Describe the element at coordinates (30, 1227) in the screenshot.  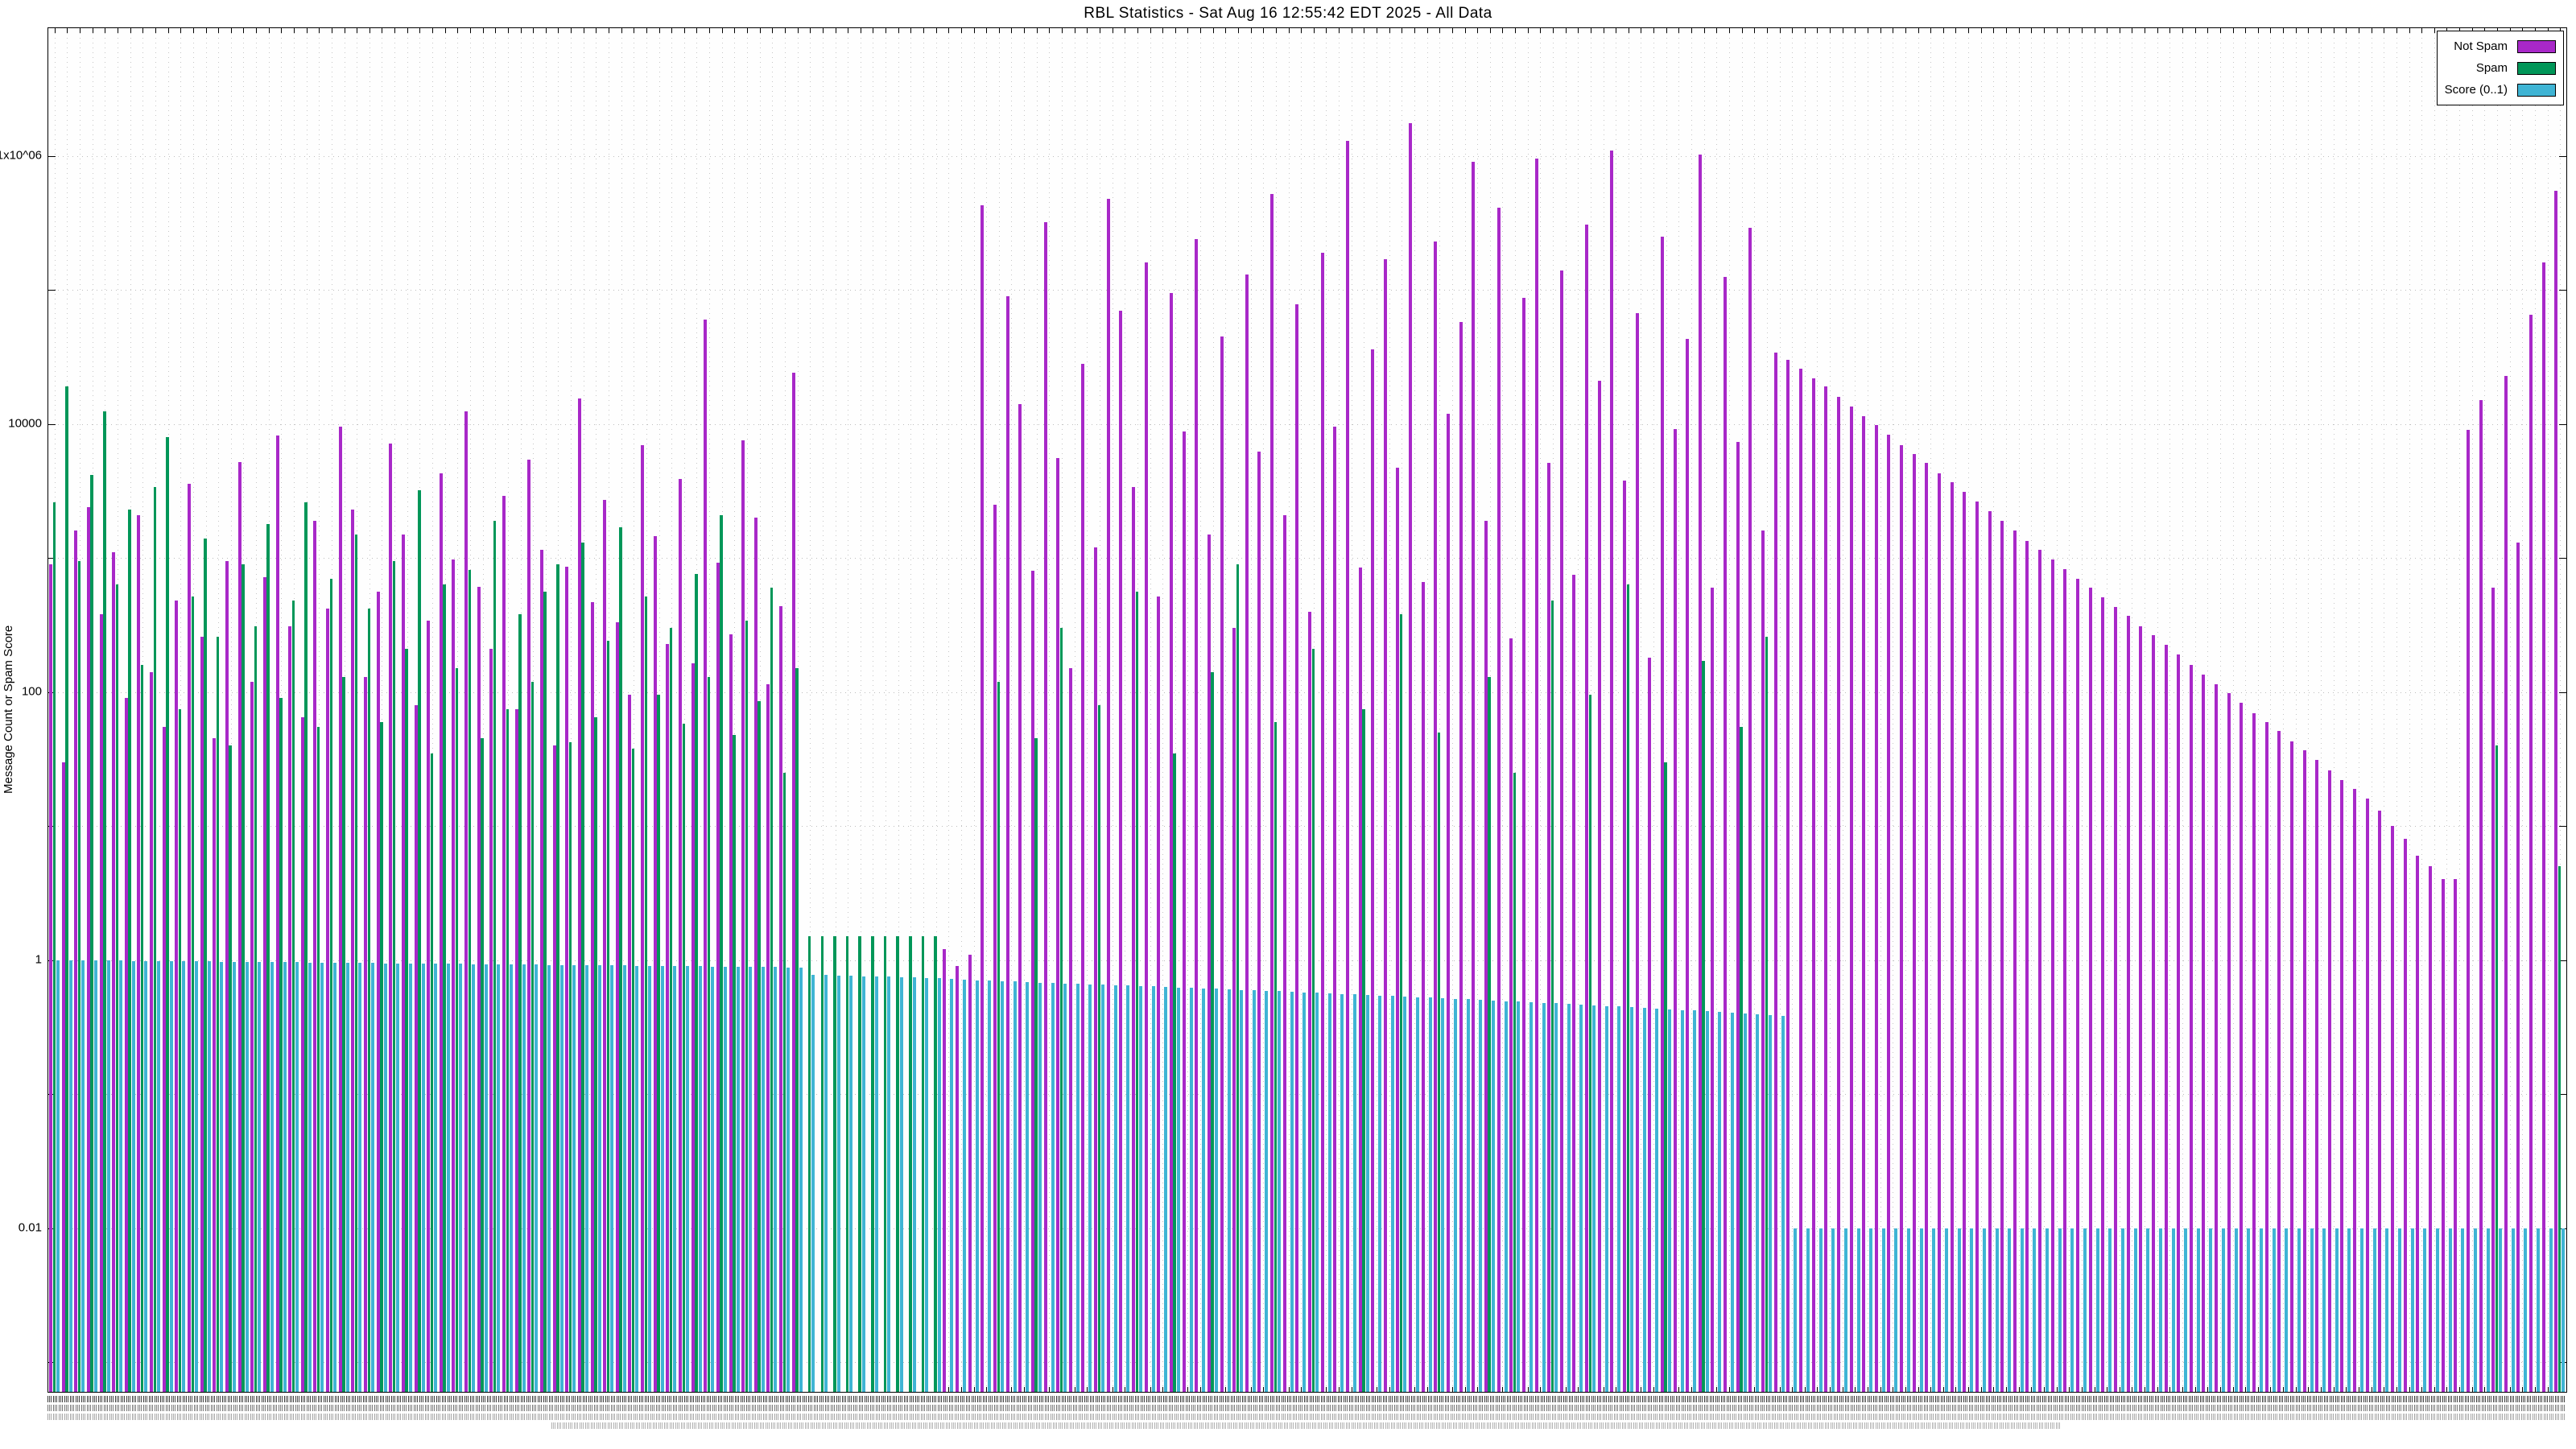
I see `y-tick-label: 0.01` at that location.